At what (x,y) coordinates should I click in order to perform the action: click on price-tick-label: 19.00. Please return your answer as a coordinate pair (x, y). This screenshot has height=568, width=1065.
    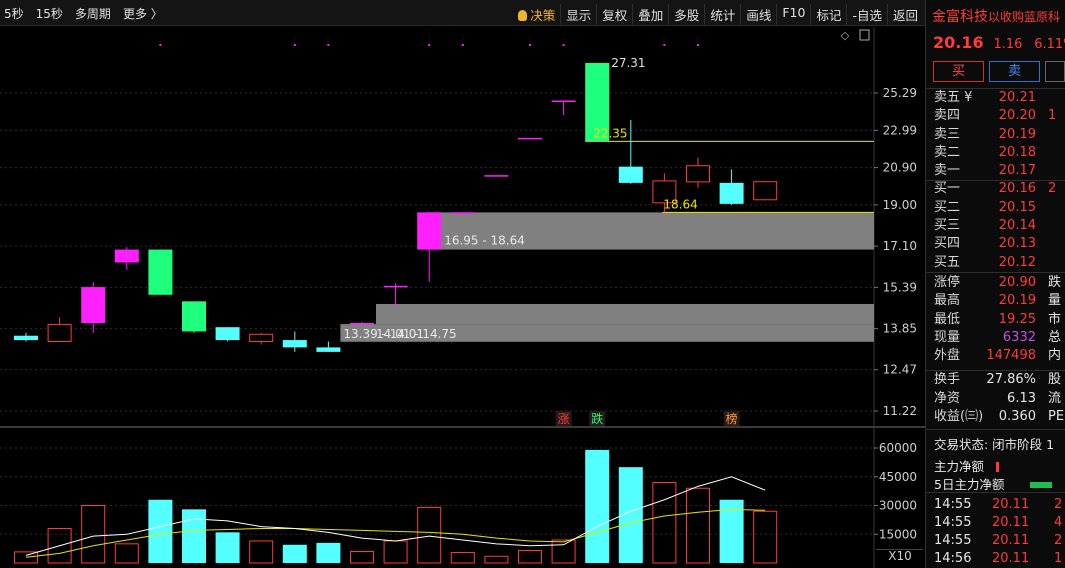
    Looking at the image, I should click on (900, 205).